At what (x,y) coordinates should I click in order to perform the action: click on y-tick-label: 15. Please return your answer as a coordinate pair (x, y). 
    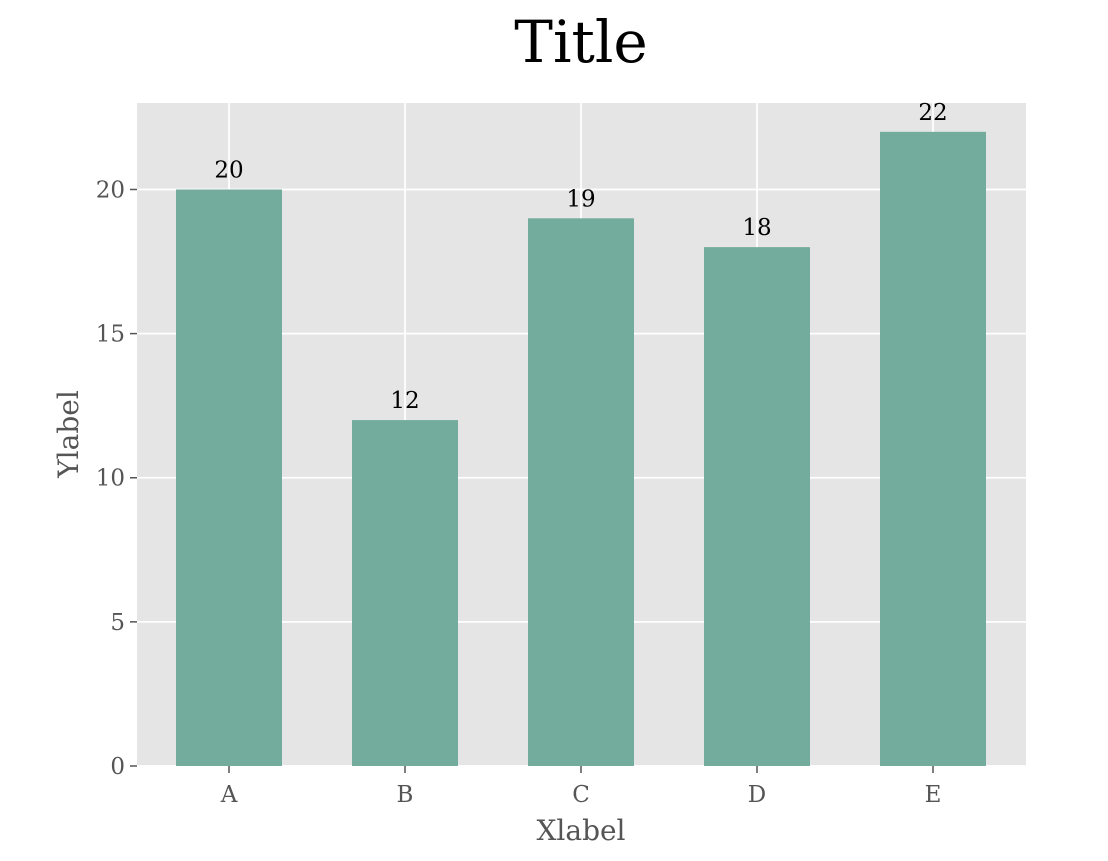
    Looking at the image, I should click on (110, 335).